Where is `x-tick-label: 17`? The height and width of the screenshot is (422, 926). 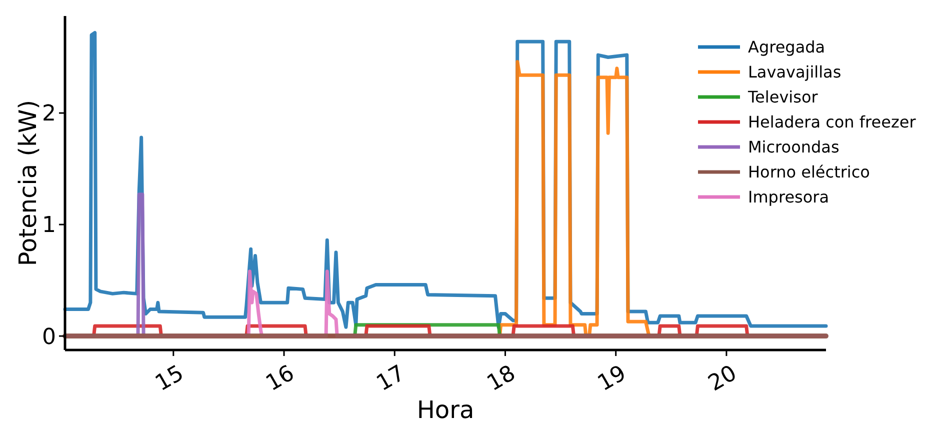 x-tick-label: 17 is located at coordinates (391, 378).